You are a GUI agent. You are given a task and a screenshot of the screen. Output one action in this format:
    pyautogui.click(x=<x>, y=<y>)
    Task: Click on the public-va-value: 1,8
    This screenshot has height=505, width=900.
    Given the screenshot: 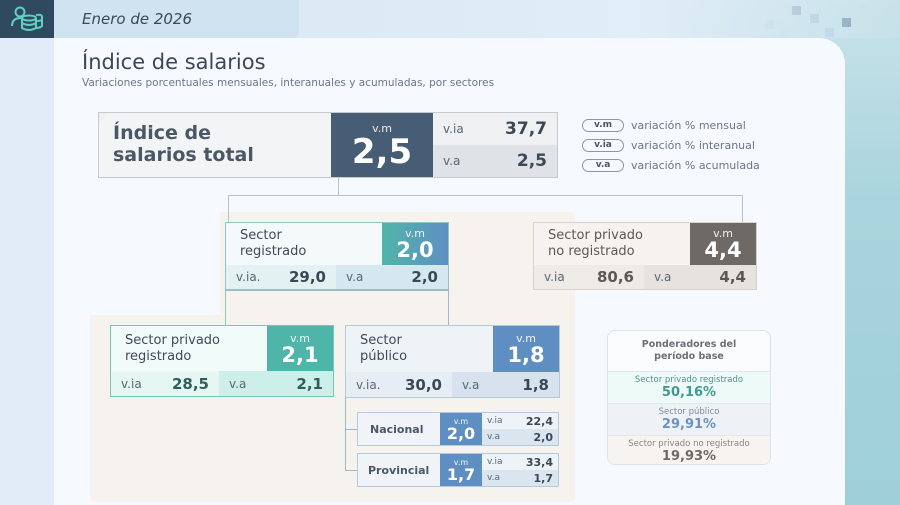 What is the action you would take?
    pyautogui.click(x=535, y=384)
    